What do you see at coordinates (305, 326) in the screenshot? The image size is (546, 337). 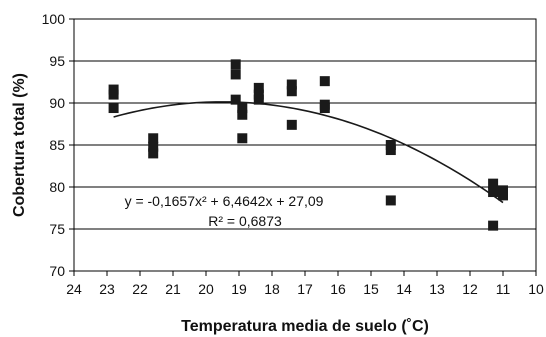 I see `x-axis-title: Temperatura media de suelo (˚C)` at bounding box center [305, 326].